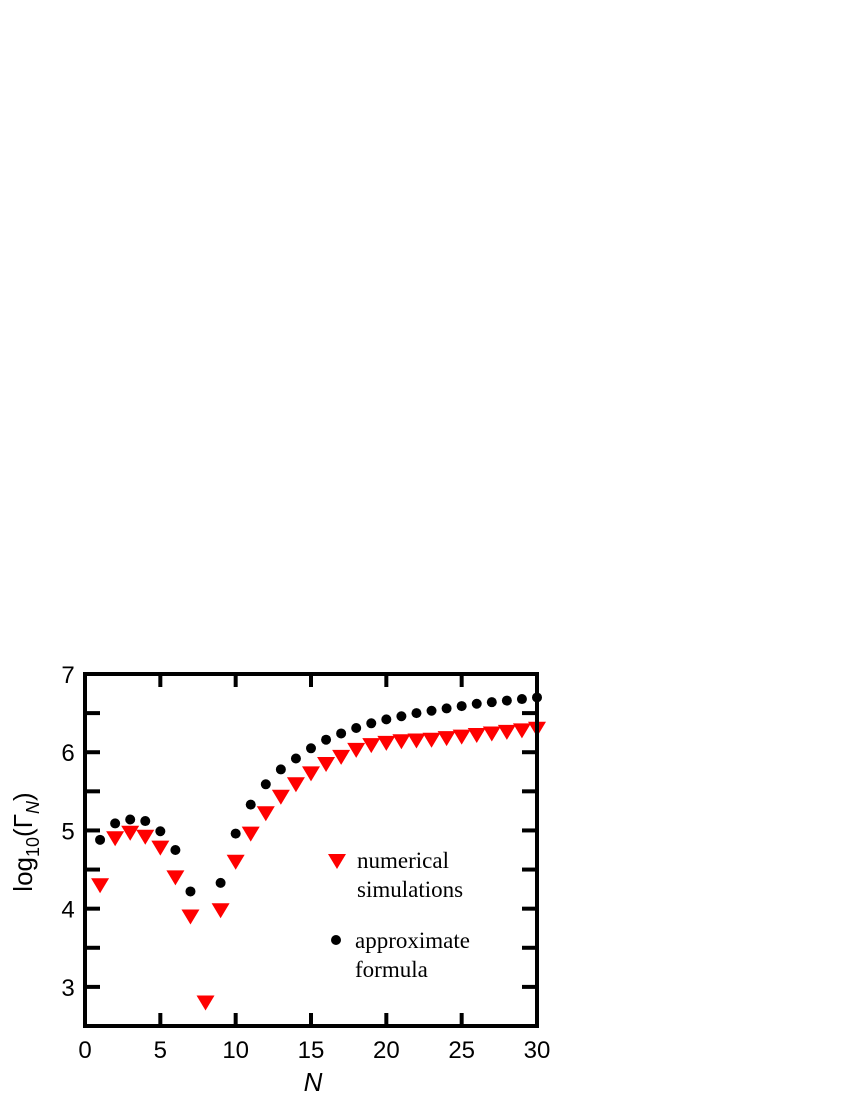 This screenshot has height=1100, width=850. I want to click on legend-label: formula, so click(391, 969).